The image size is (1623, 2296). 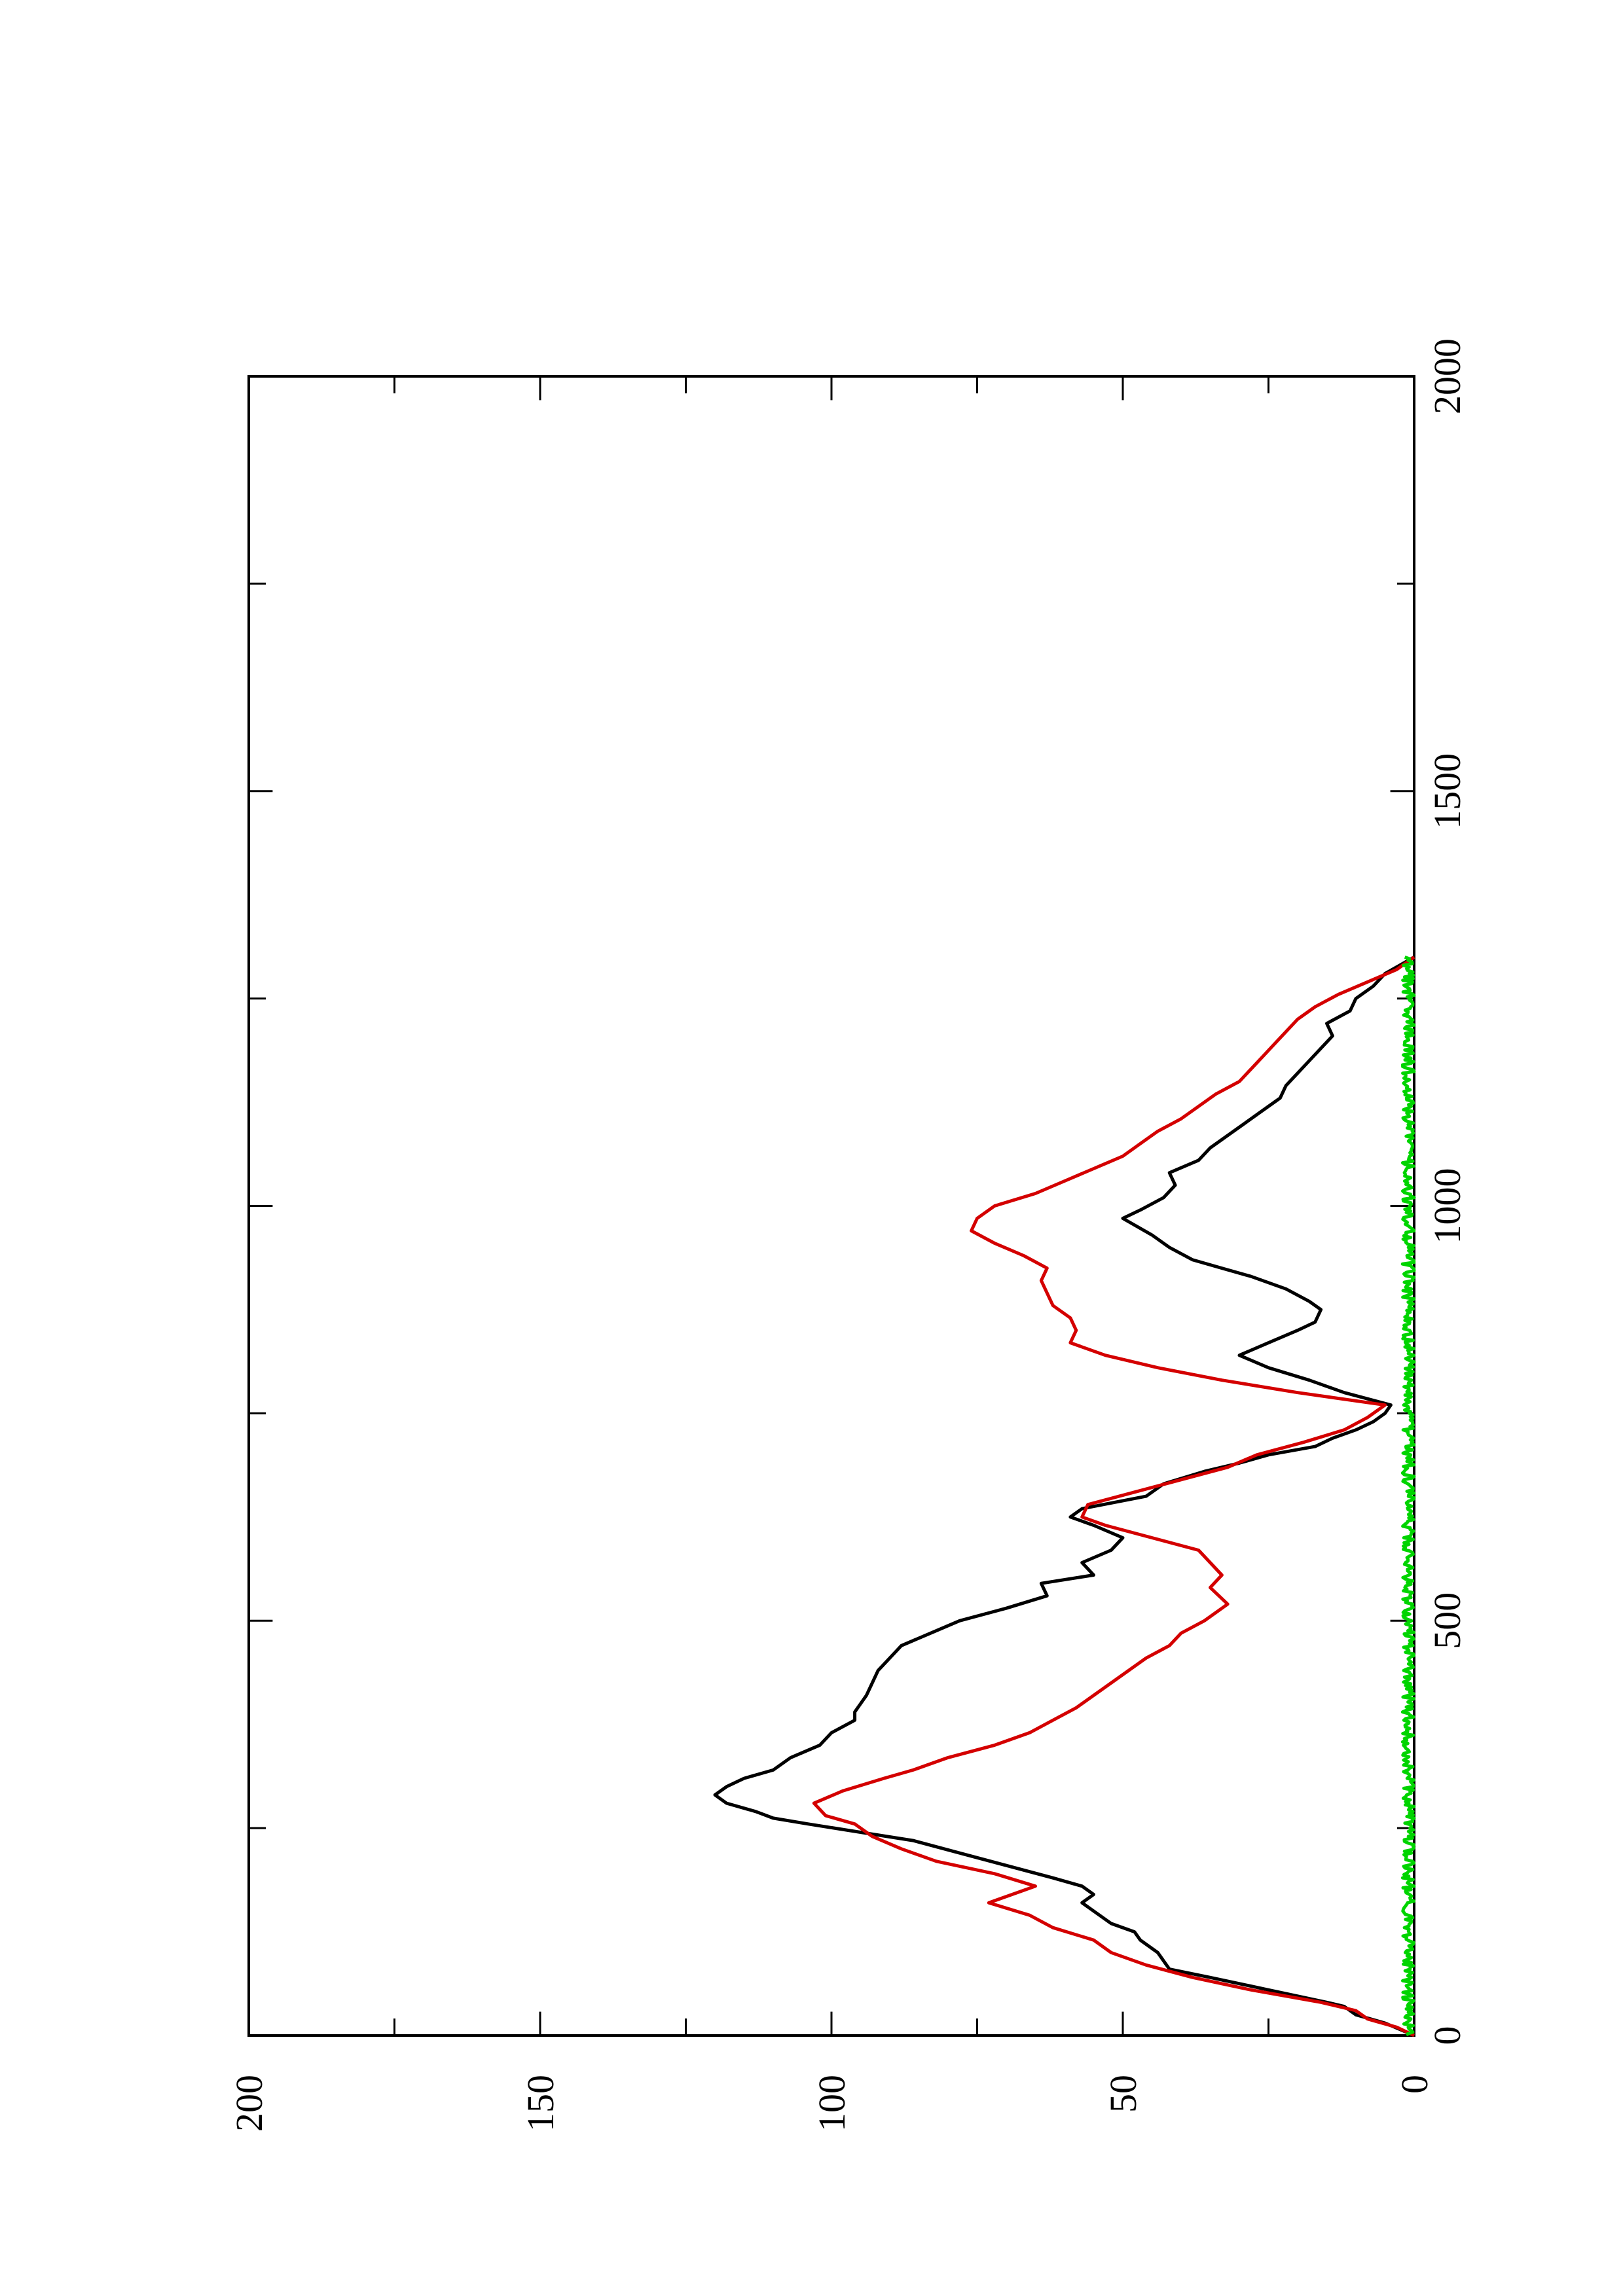 What do you see at coordinates (540, 2103) in the screenshot?
I see `y-tick-label: 150` at bounding box center [540, 2103].